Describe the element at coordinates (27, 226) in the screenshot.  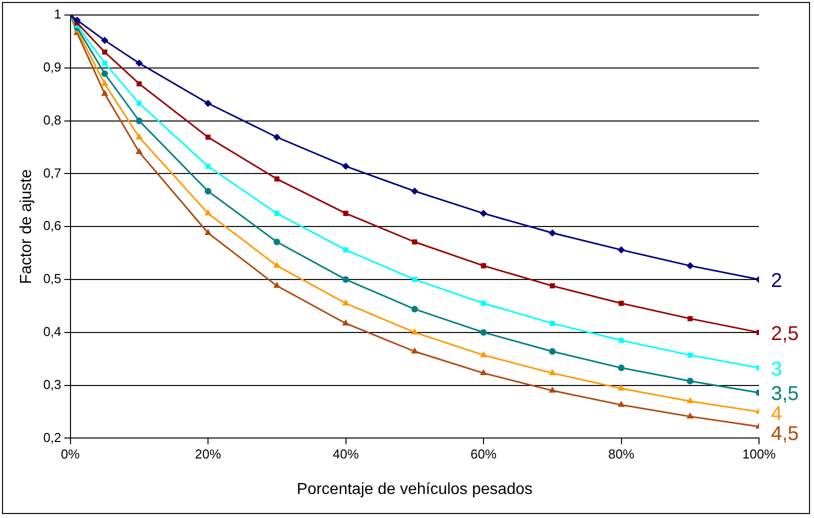
I see `y-axis-title: Factor de ajuste` at that location.